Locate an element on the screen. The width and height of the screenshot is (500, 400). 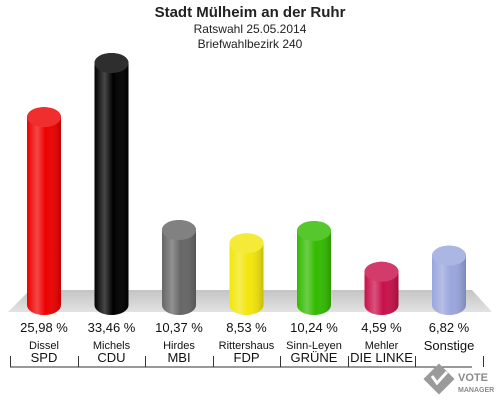
vote-manager-logo: VOTE MANAGER is located at coordinates (458, 379).